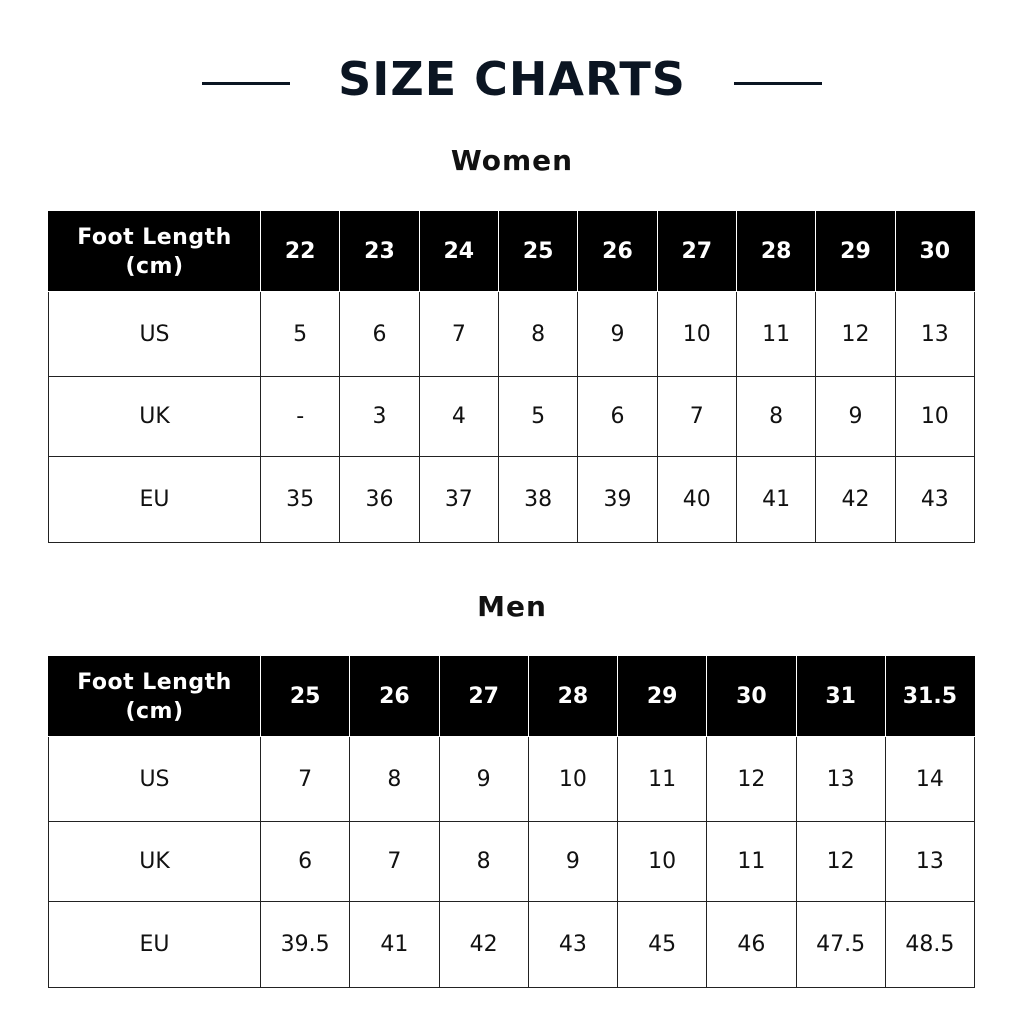 The image size is (1024, 1024). I want to click on foot-length-column-header: 22, so click(300, 251).